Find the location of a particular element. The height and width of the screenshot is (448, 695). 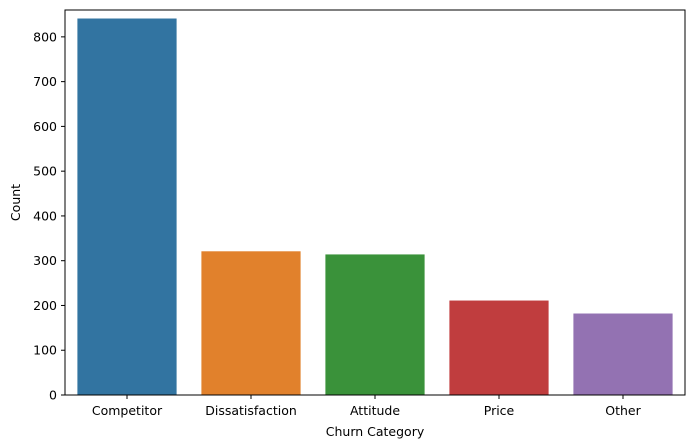

x-tick-label: Attitude is located at coordinates (375, 410).